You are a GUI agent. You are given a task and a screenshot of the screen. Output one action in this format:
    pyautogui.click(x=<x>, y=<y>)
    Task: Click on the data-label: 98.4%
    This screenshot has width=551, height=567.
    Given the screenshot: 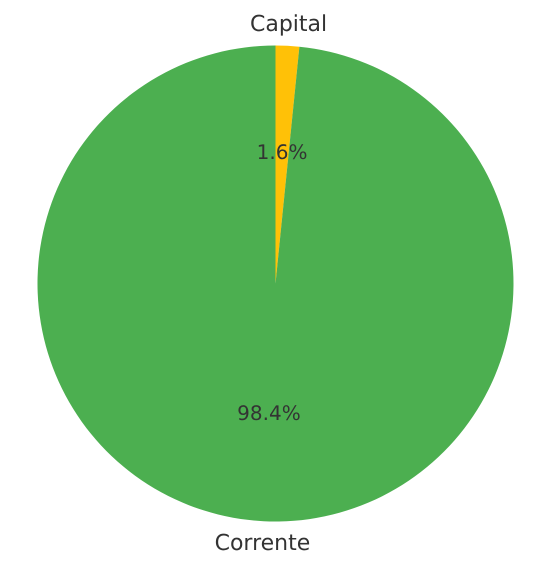 What is the action you would take?
    pyautogui.click(x=269, y=413)
    